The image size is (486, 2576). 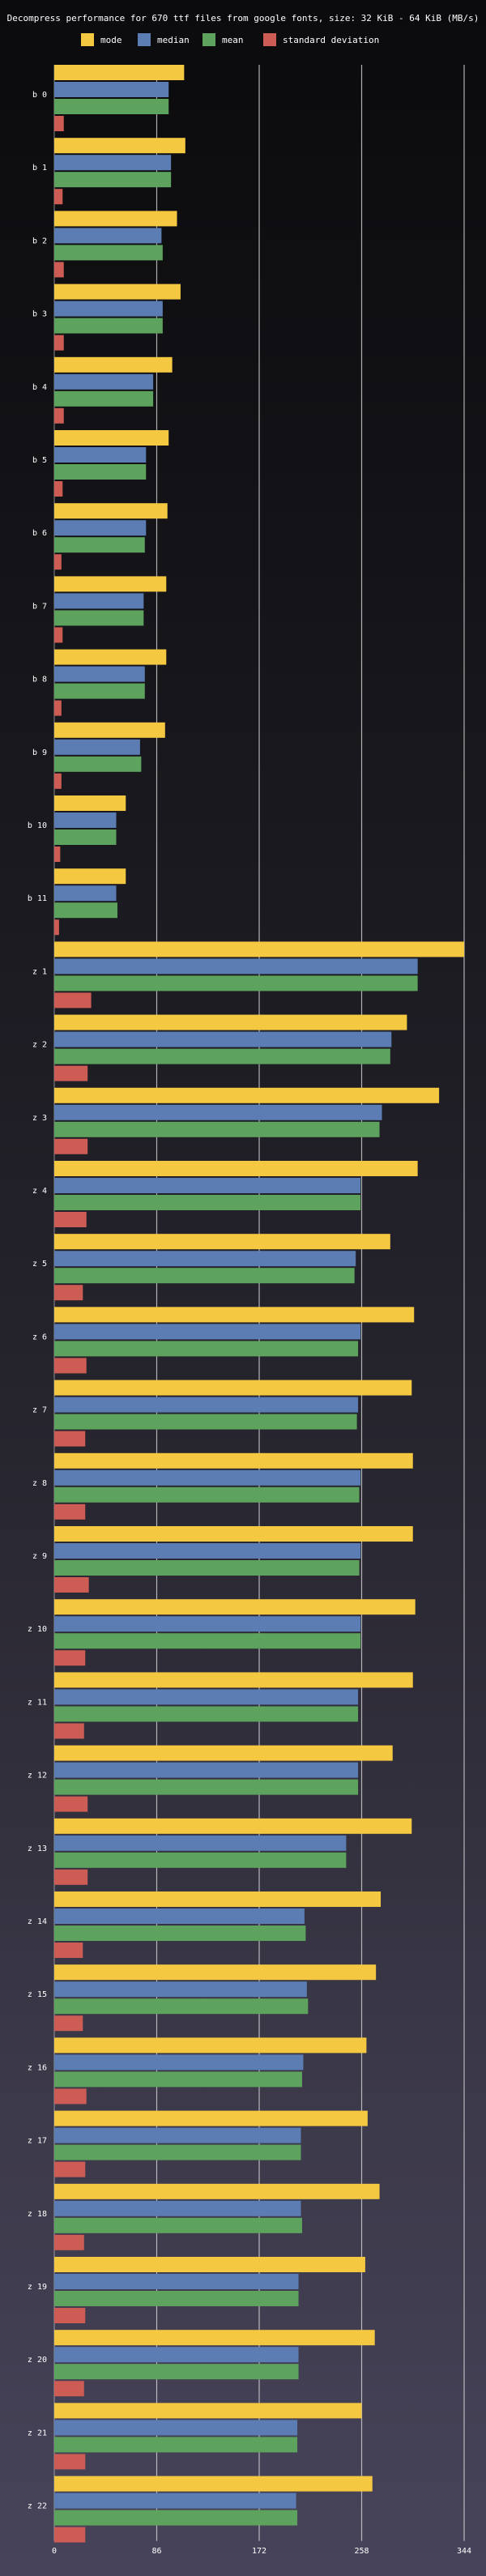 What do you see at coordinates (113, 180) in the screenshot?
I see `bar-b1-mean` at bounding box center [113, 180].